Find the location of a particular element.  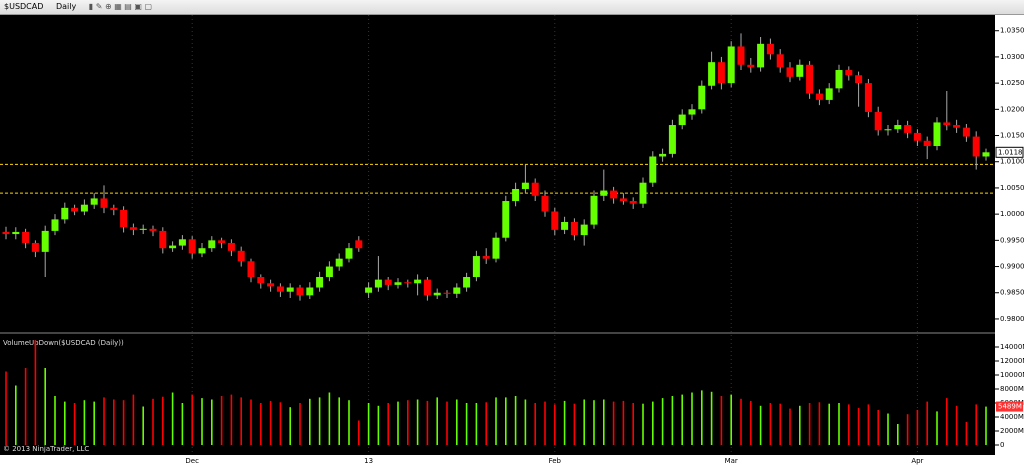

y-tick-label: 0.9850 is located at coordinates (1012, 293).